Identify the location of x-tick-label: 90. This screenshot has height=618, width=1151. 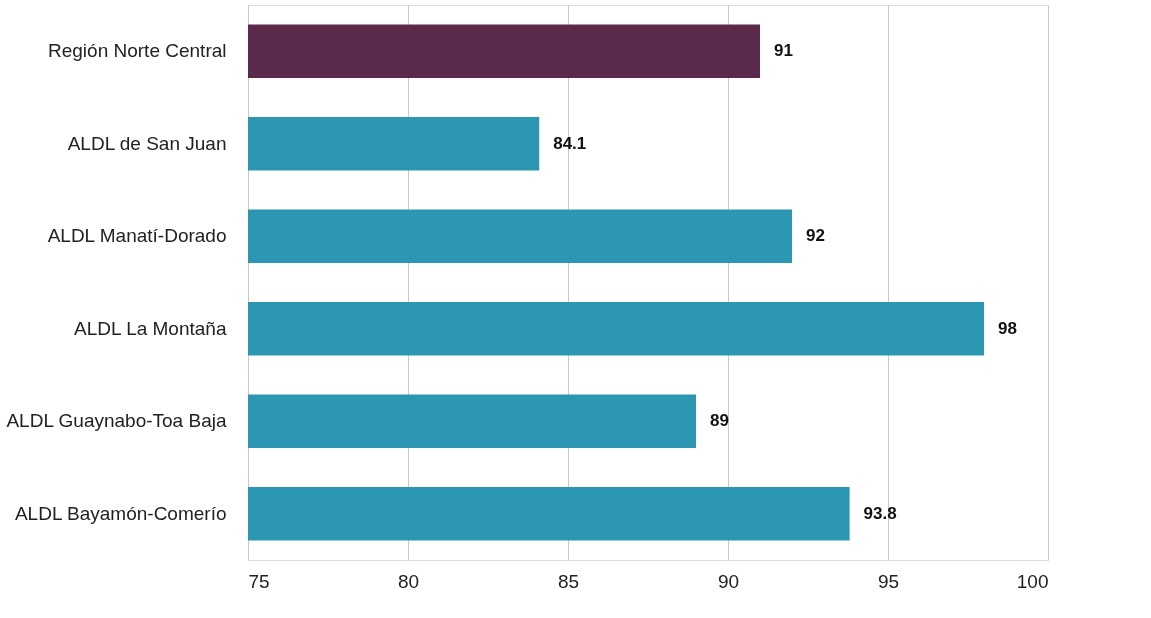
(728, 581).